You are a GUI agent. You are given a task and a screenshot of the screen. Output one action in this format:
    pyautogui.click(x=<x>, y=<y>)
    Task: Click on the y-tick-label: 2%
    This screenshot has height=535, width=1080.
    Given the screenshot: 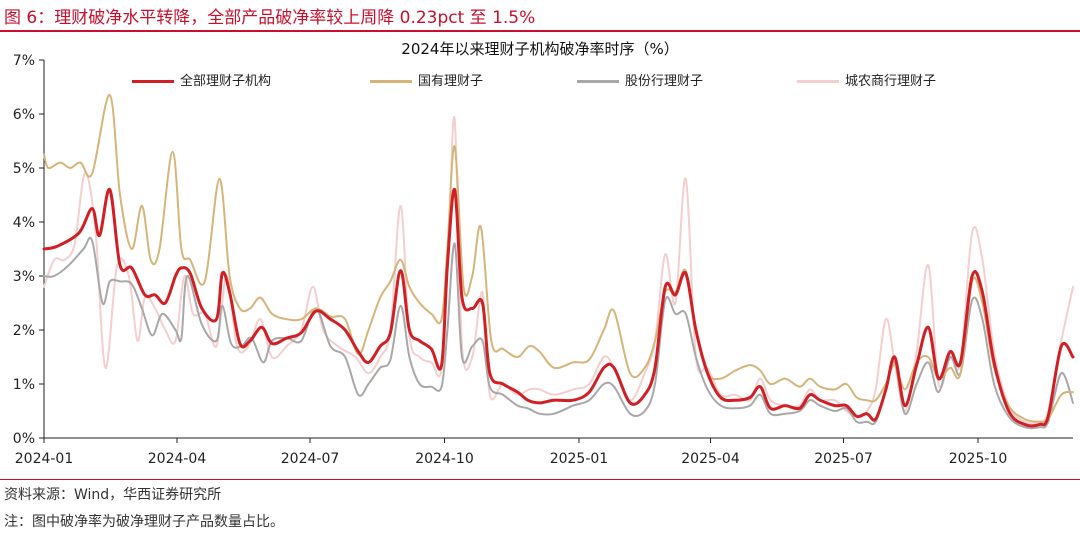 What is the action you would take?
    pyautogui.click(x=24, y=331)
    